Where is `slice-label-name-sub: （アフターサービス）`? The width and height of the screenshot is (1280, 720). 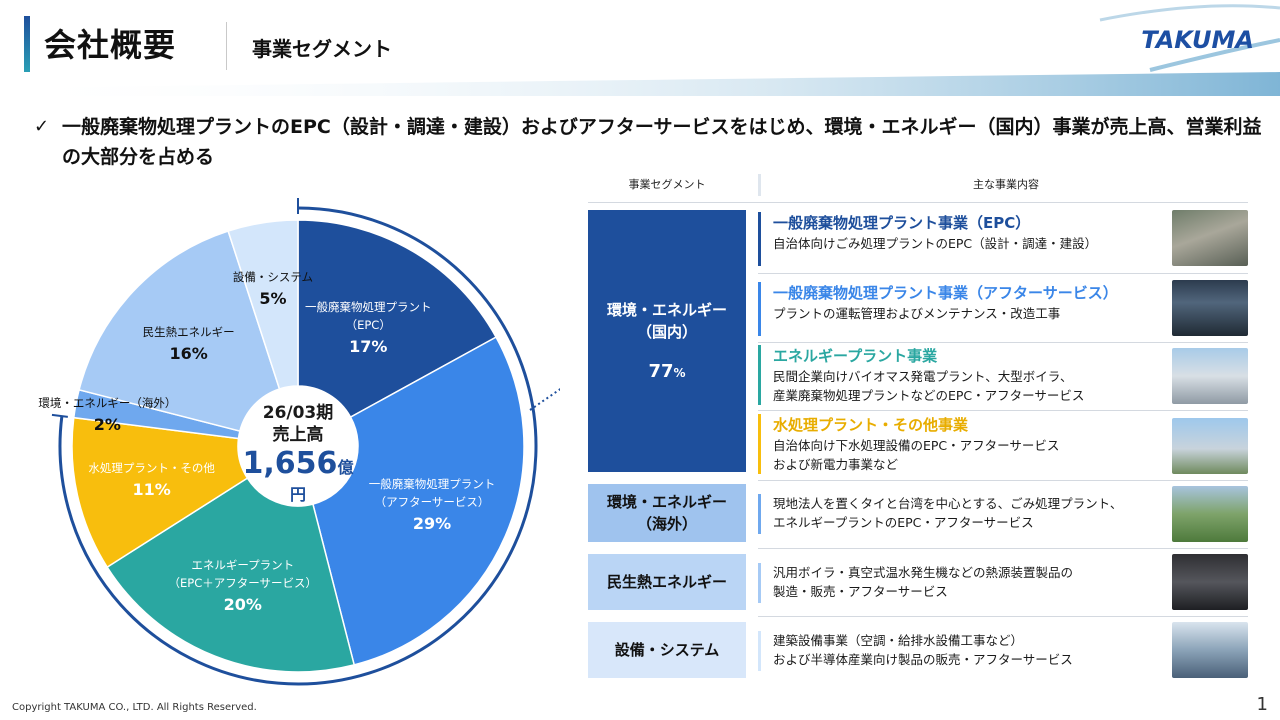 slice-label-name-sub: （アフターサービス） is located at coordinates (432, 501).